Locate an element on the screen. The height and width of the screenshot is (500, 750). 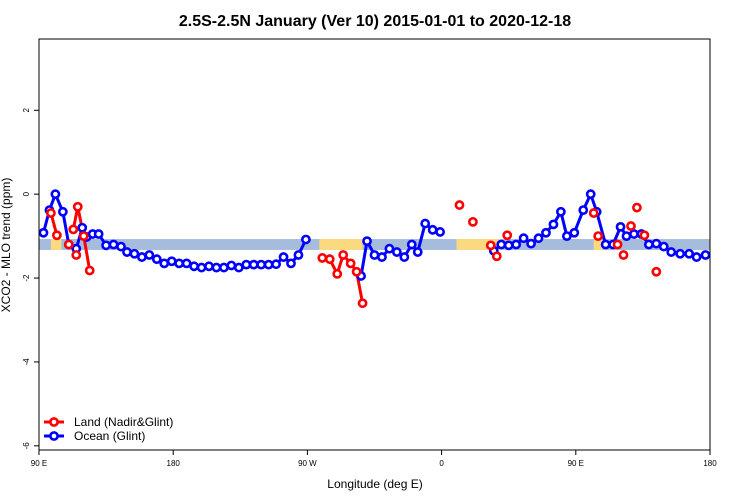
x-tick-label-3: 0 is located at coordinates (441, 463).